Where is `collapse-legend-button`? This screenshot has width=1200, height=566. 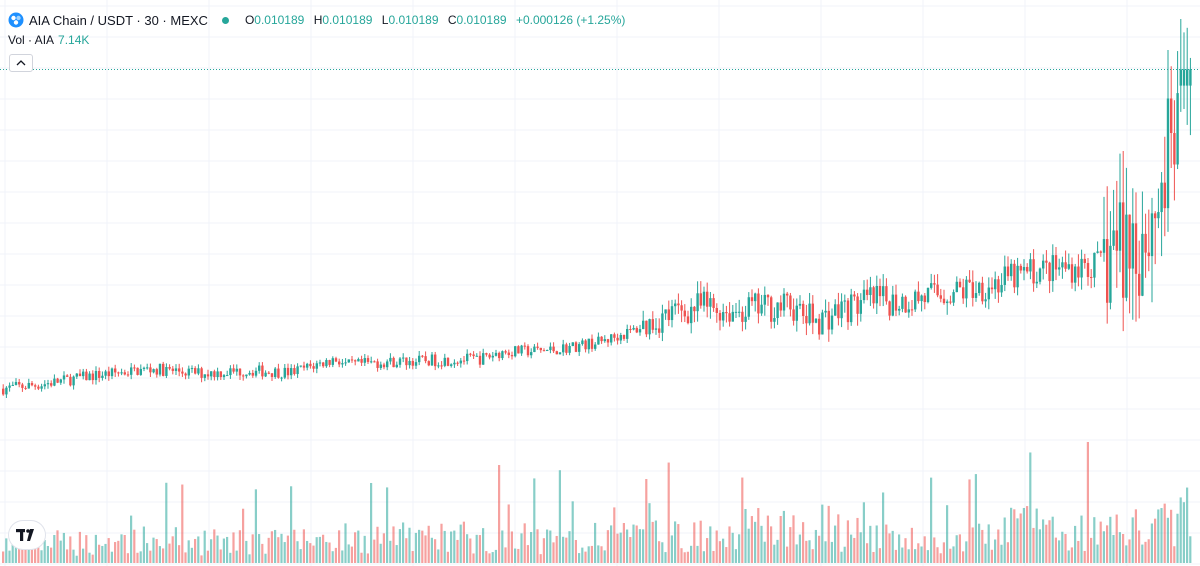
collapse-legend-button is located at coordinates (21, 63).